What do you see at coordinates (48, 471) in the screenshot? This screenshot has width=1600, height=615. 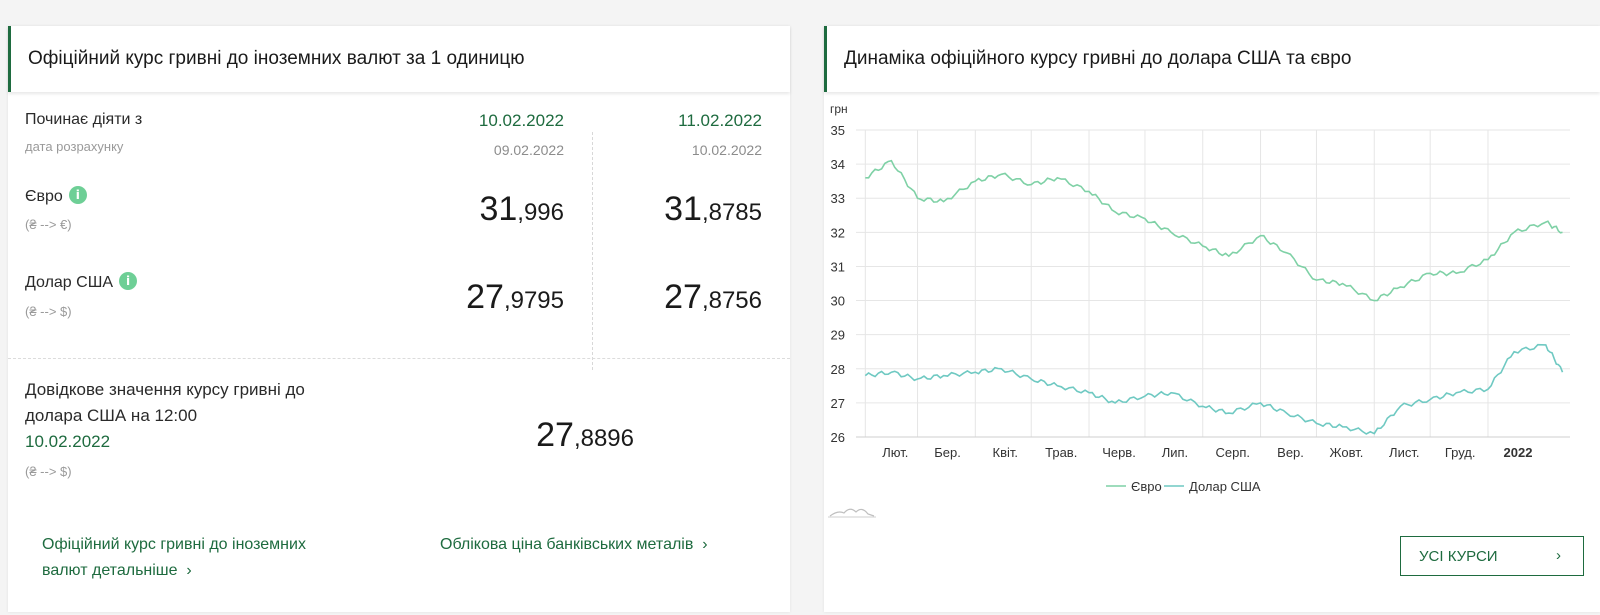 I see `reference-pair: (₴ --> $)` at bounding box center [48, 471].